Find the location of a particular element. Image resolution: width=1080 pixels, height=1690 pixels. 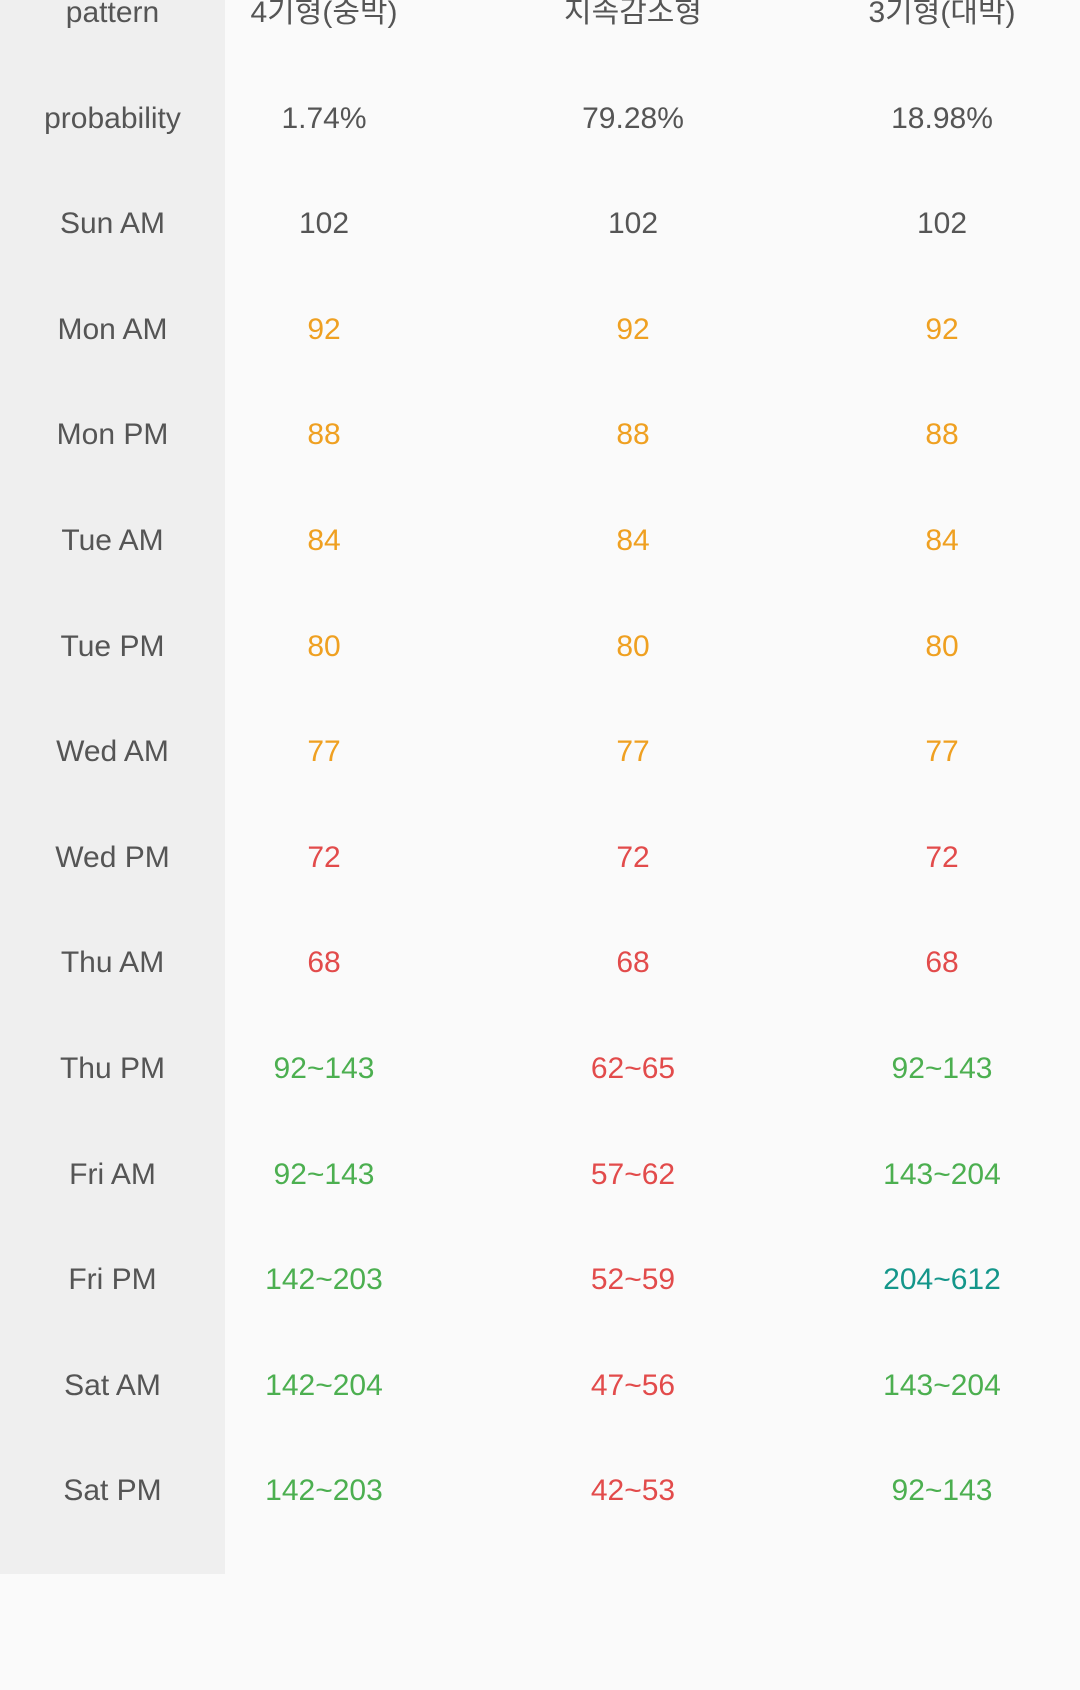

table-row: Tue PM 80 80 80 is located at coordinates (540, 647).